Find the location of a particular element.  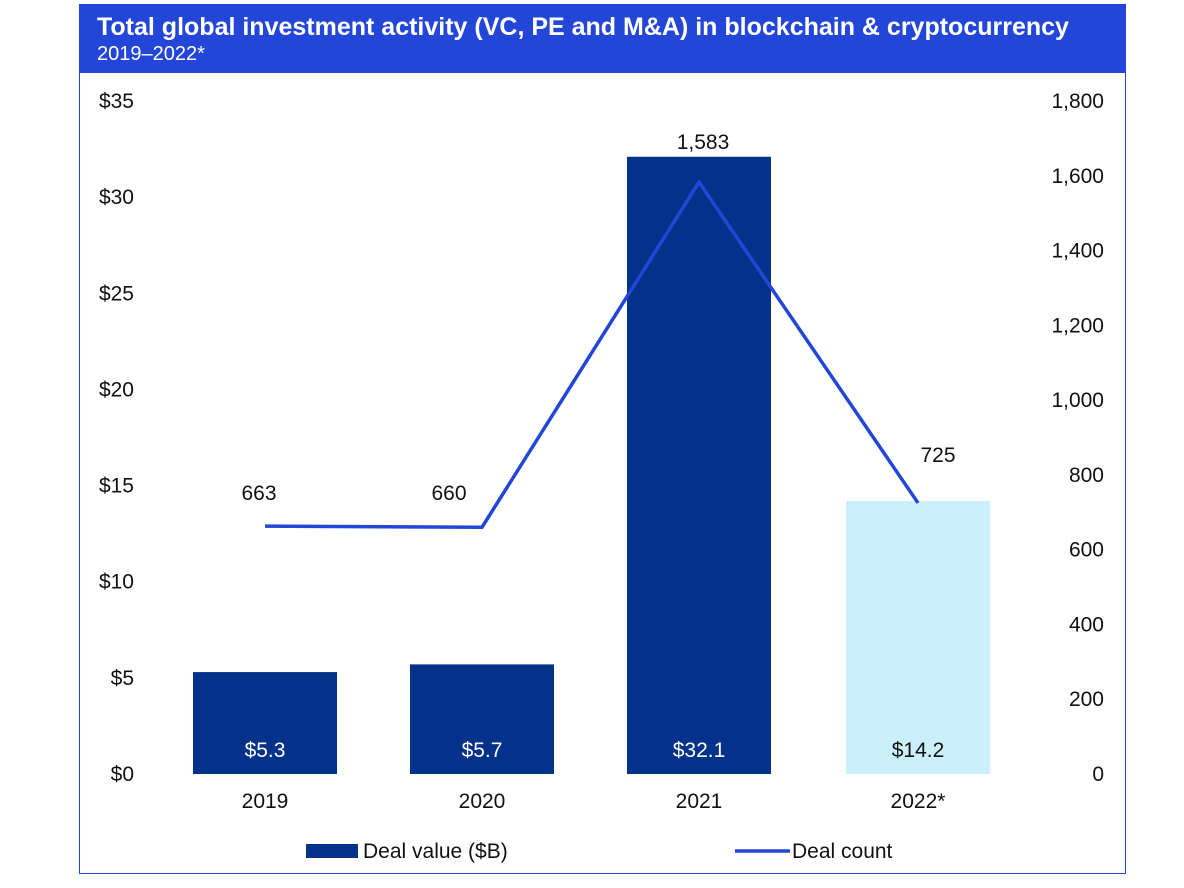

y-left-tick-label: $15 is located at coordinates (116, 486).